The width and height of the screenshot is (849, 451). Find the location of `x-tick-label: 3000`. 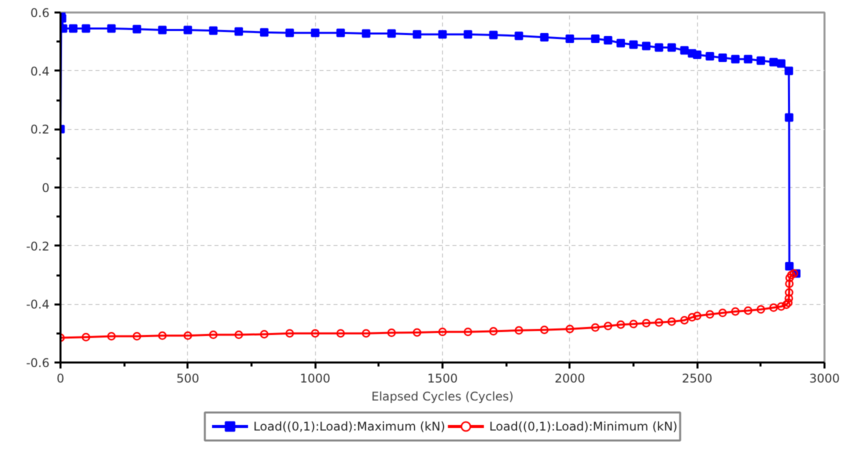

x-tick-label: 3000 is located at coordinates (824, 379).